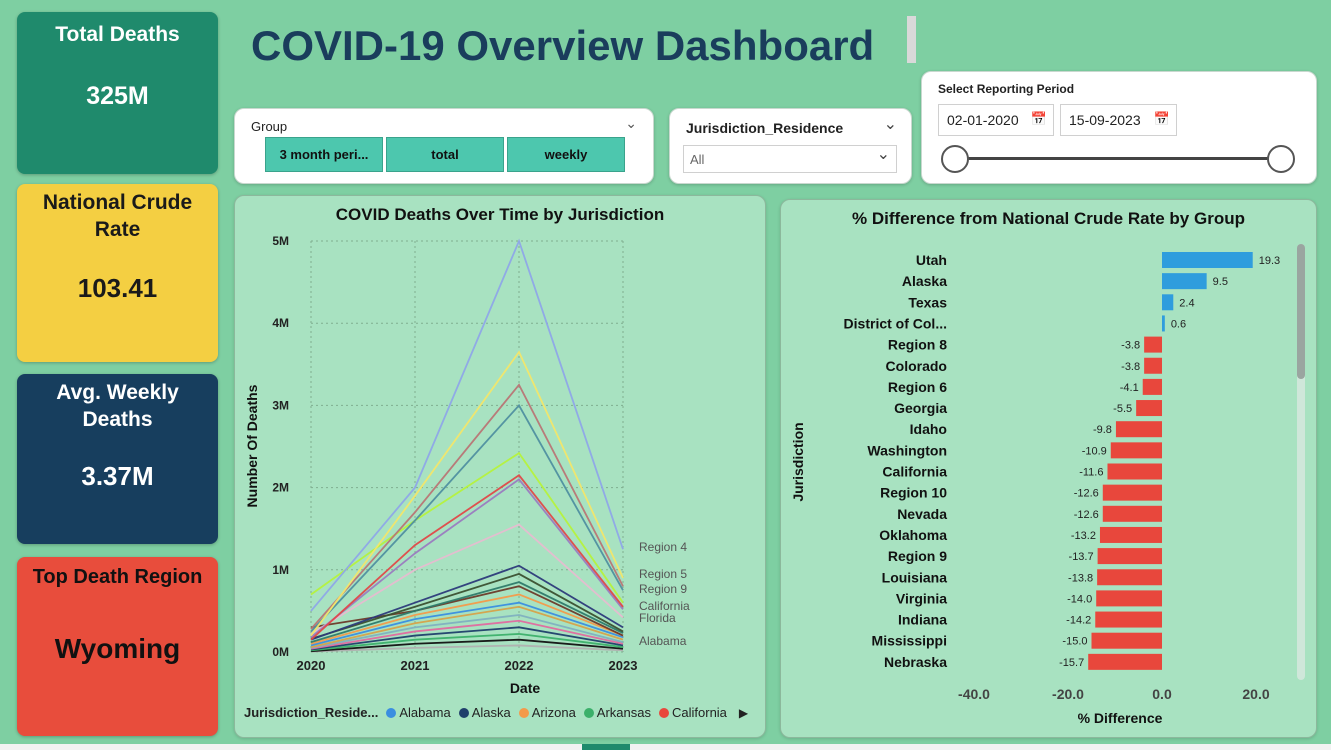 The width and height of the screenshot is (1331, 750). I want to click on jurisdiction-slicer: Jurisdiction_Residence ⌄ All ⌄, so click(790, 146).